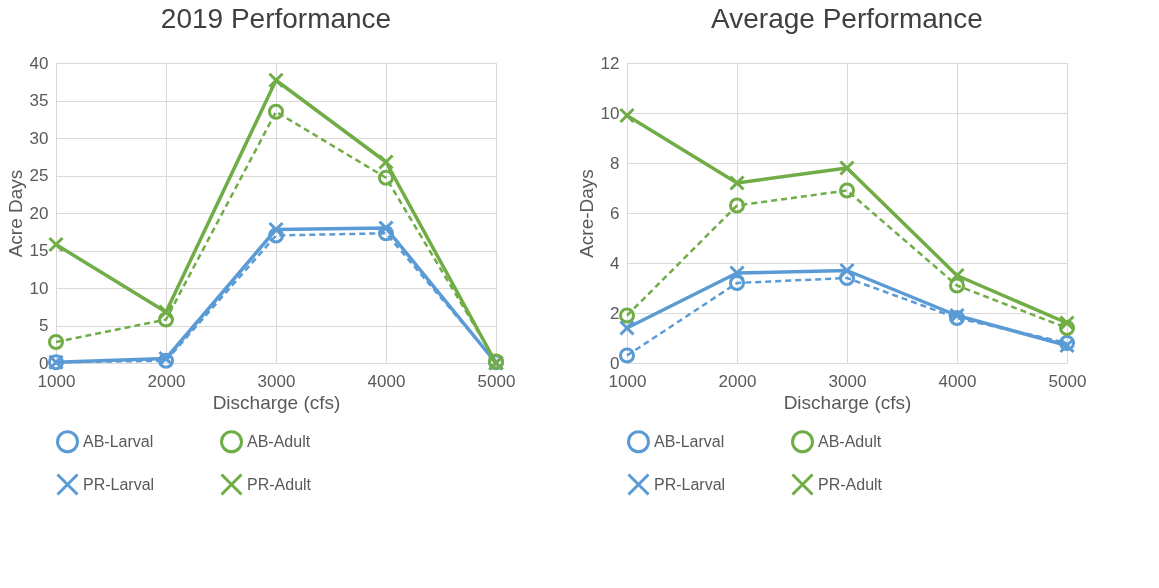  What do you see at coordinates (615, 213) in the screenshot?
I see `y-tick-label: 6` at bounding box center [615, 213].